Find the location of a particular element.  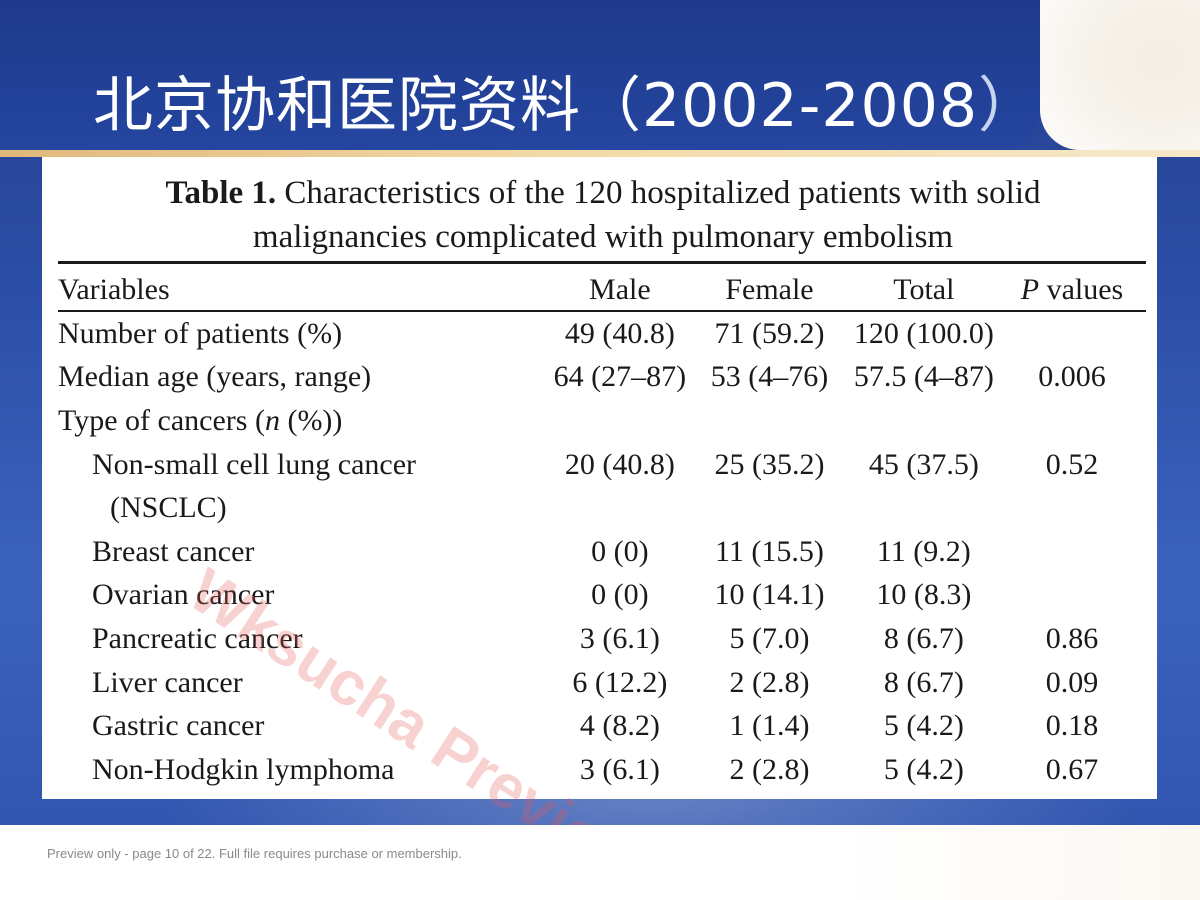

table-row: Ovarian cancer 0 (0) 10 (14.1) 10 (8.3) is located at coordinates (602, 596).